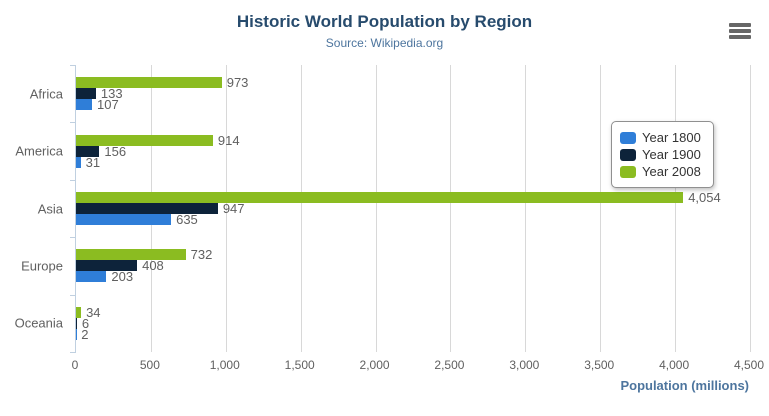  I want to click on bar-row: 408, so click(413, 266).